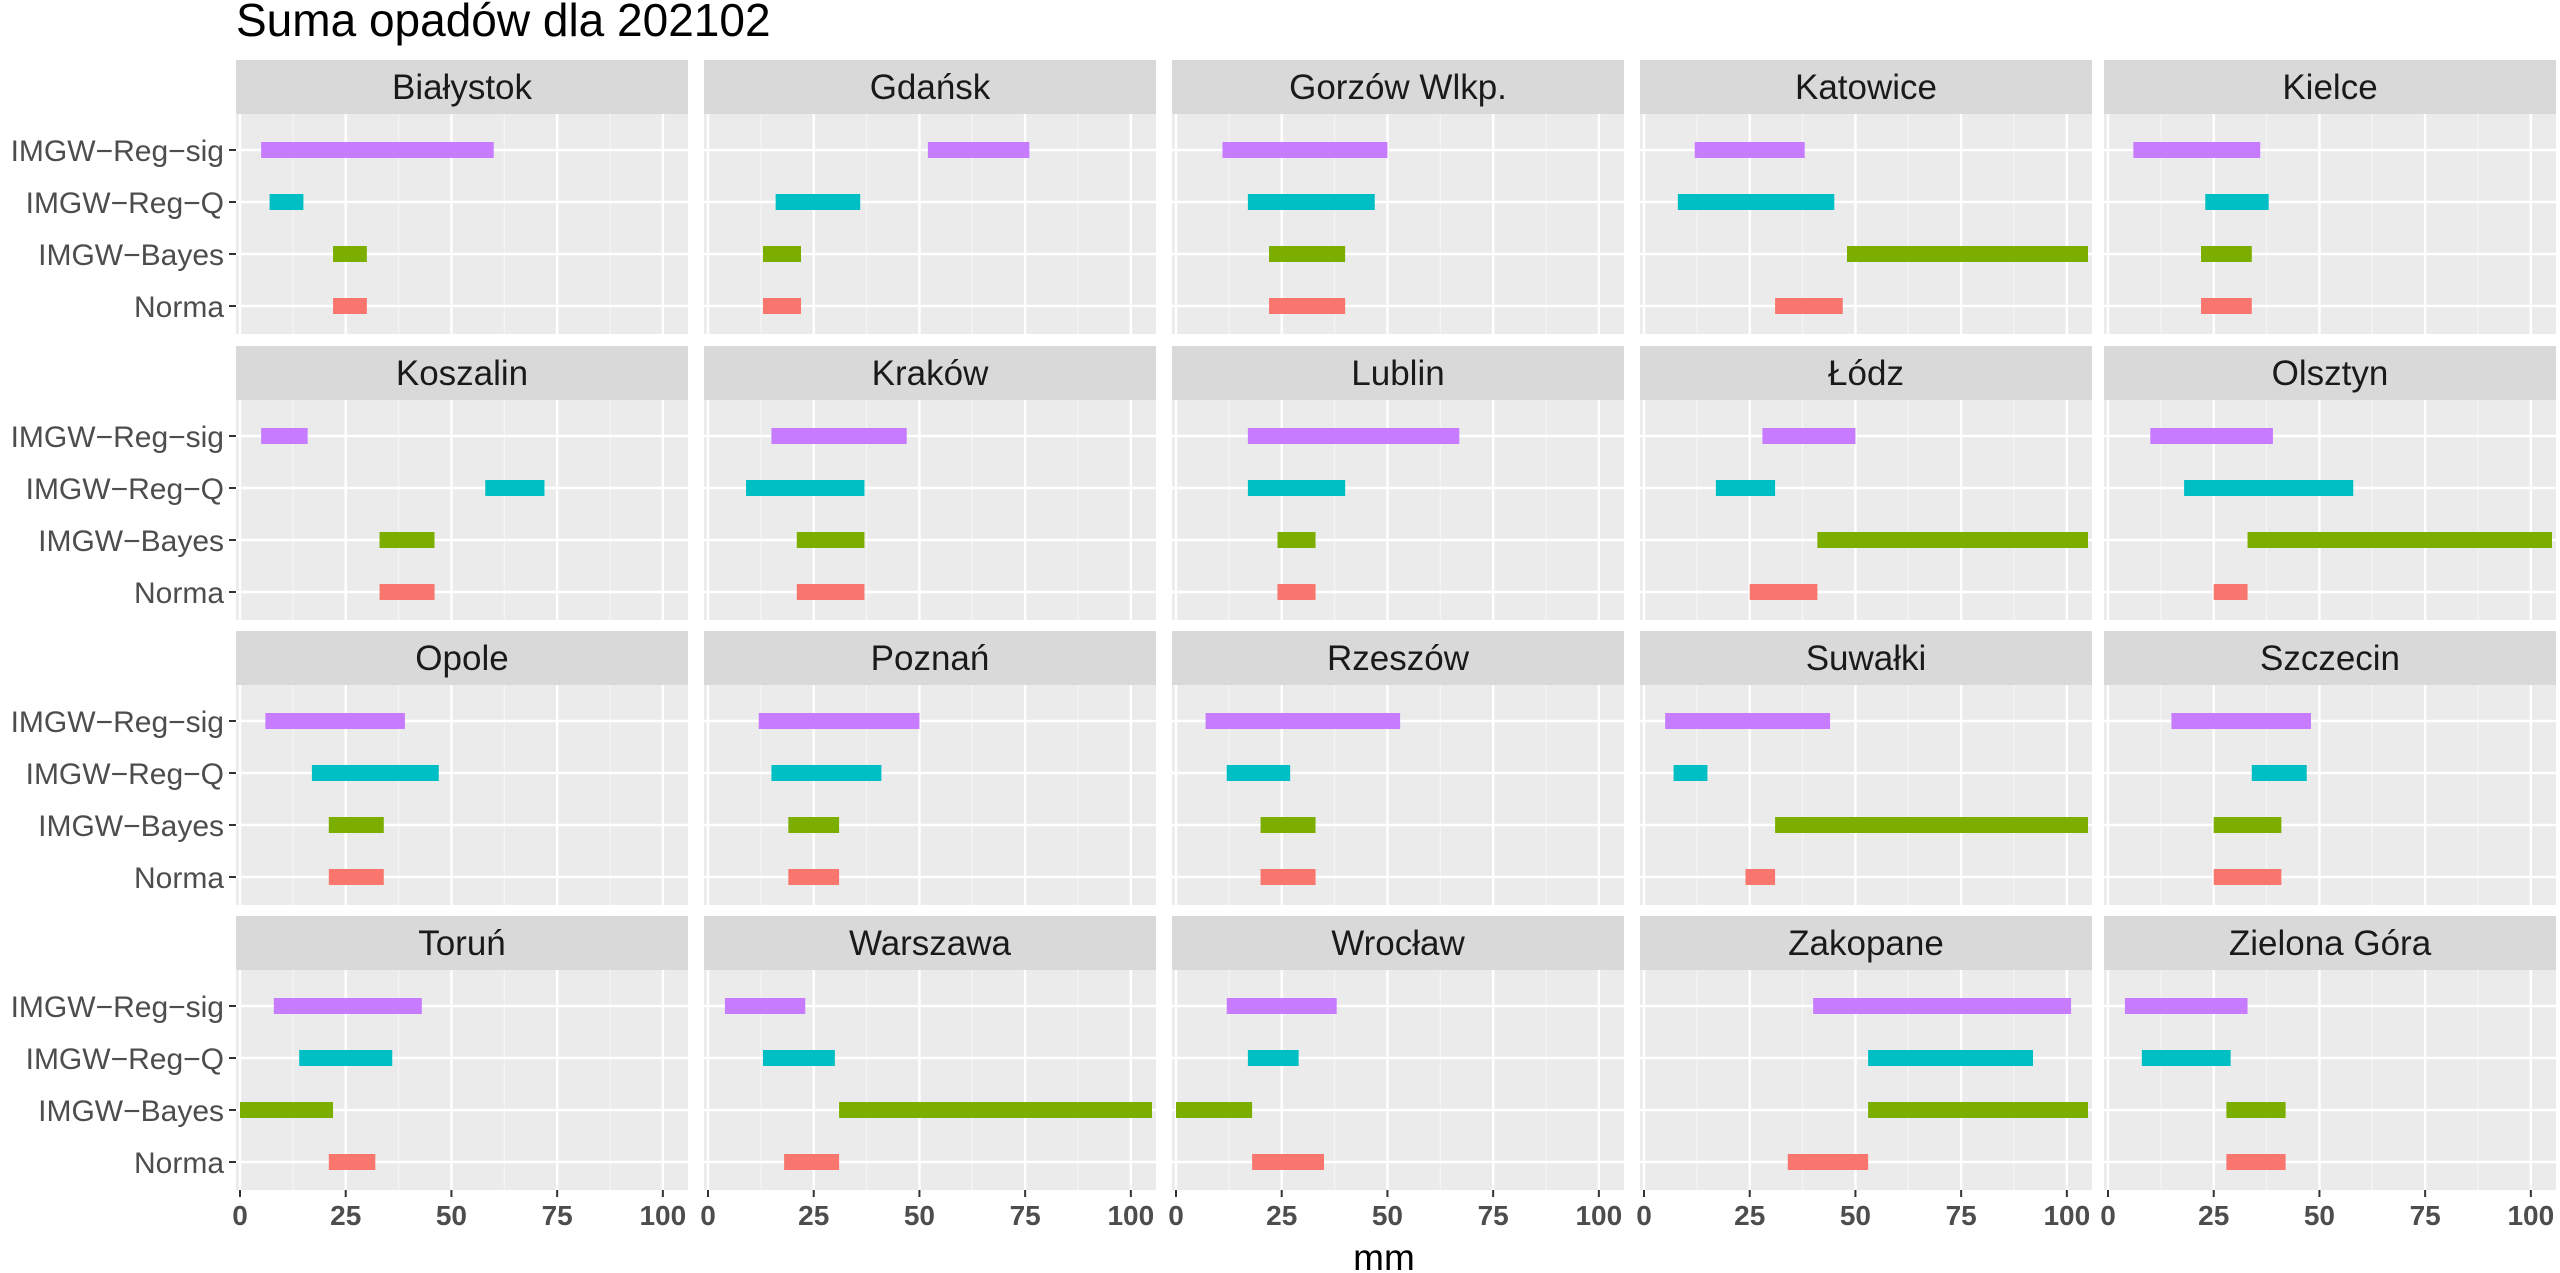 The width and height of the screenshot is (2560, 1273). I want to click on facet-panel-poznan: Poznań, so click(930, 768).